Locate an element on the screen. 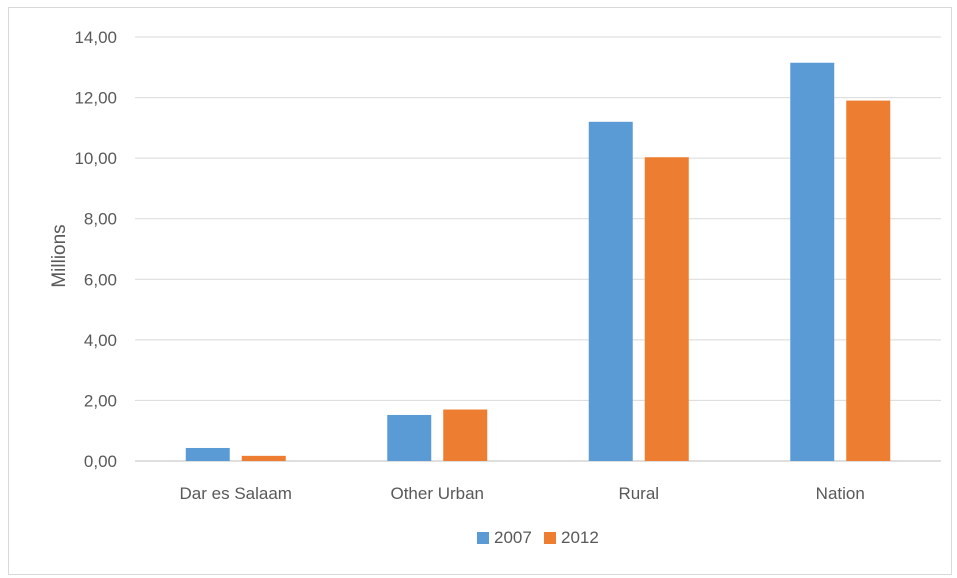  x-category-label: Nation is located at coordinates (840, 493).